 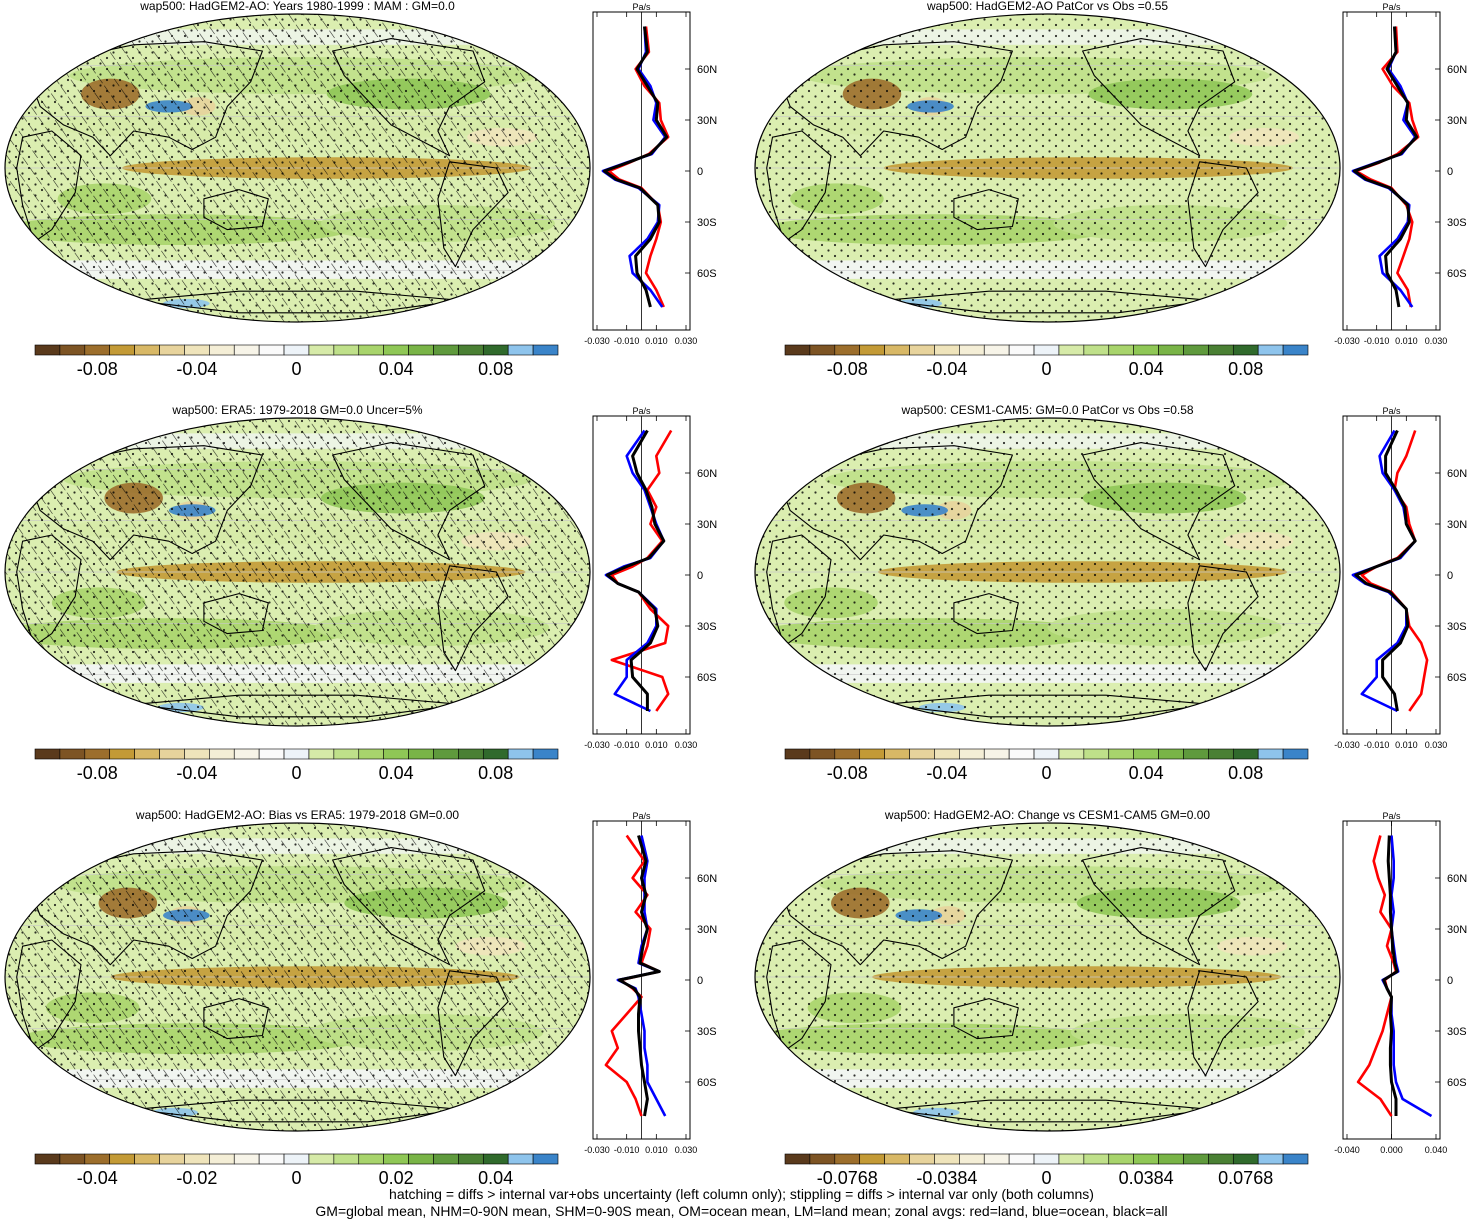 I want to click on colorbar-label: -0.08, so click(x=847, y=773).